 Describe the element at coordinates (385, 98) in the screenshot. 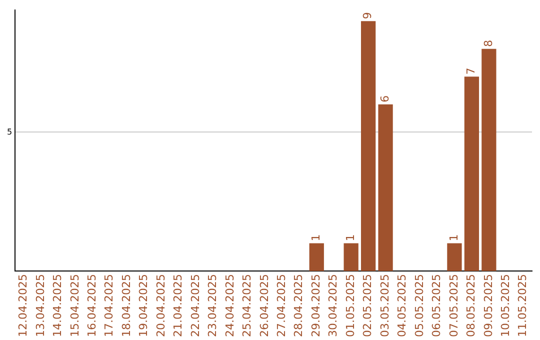

I see `data-label: 6` at that location.